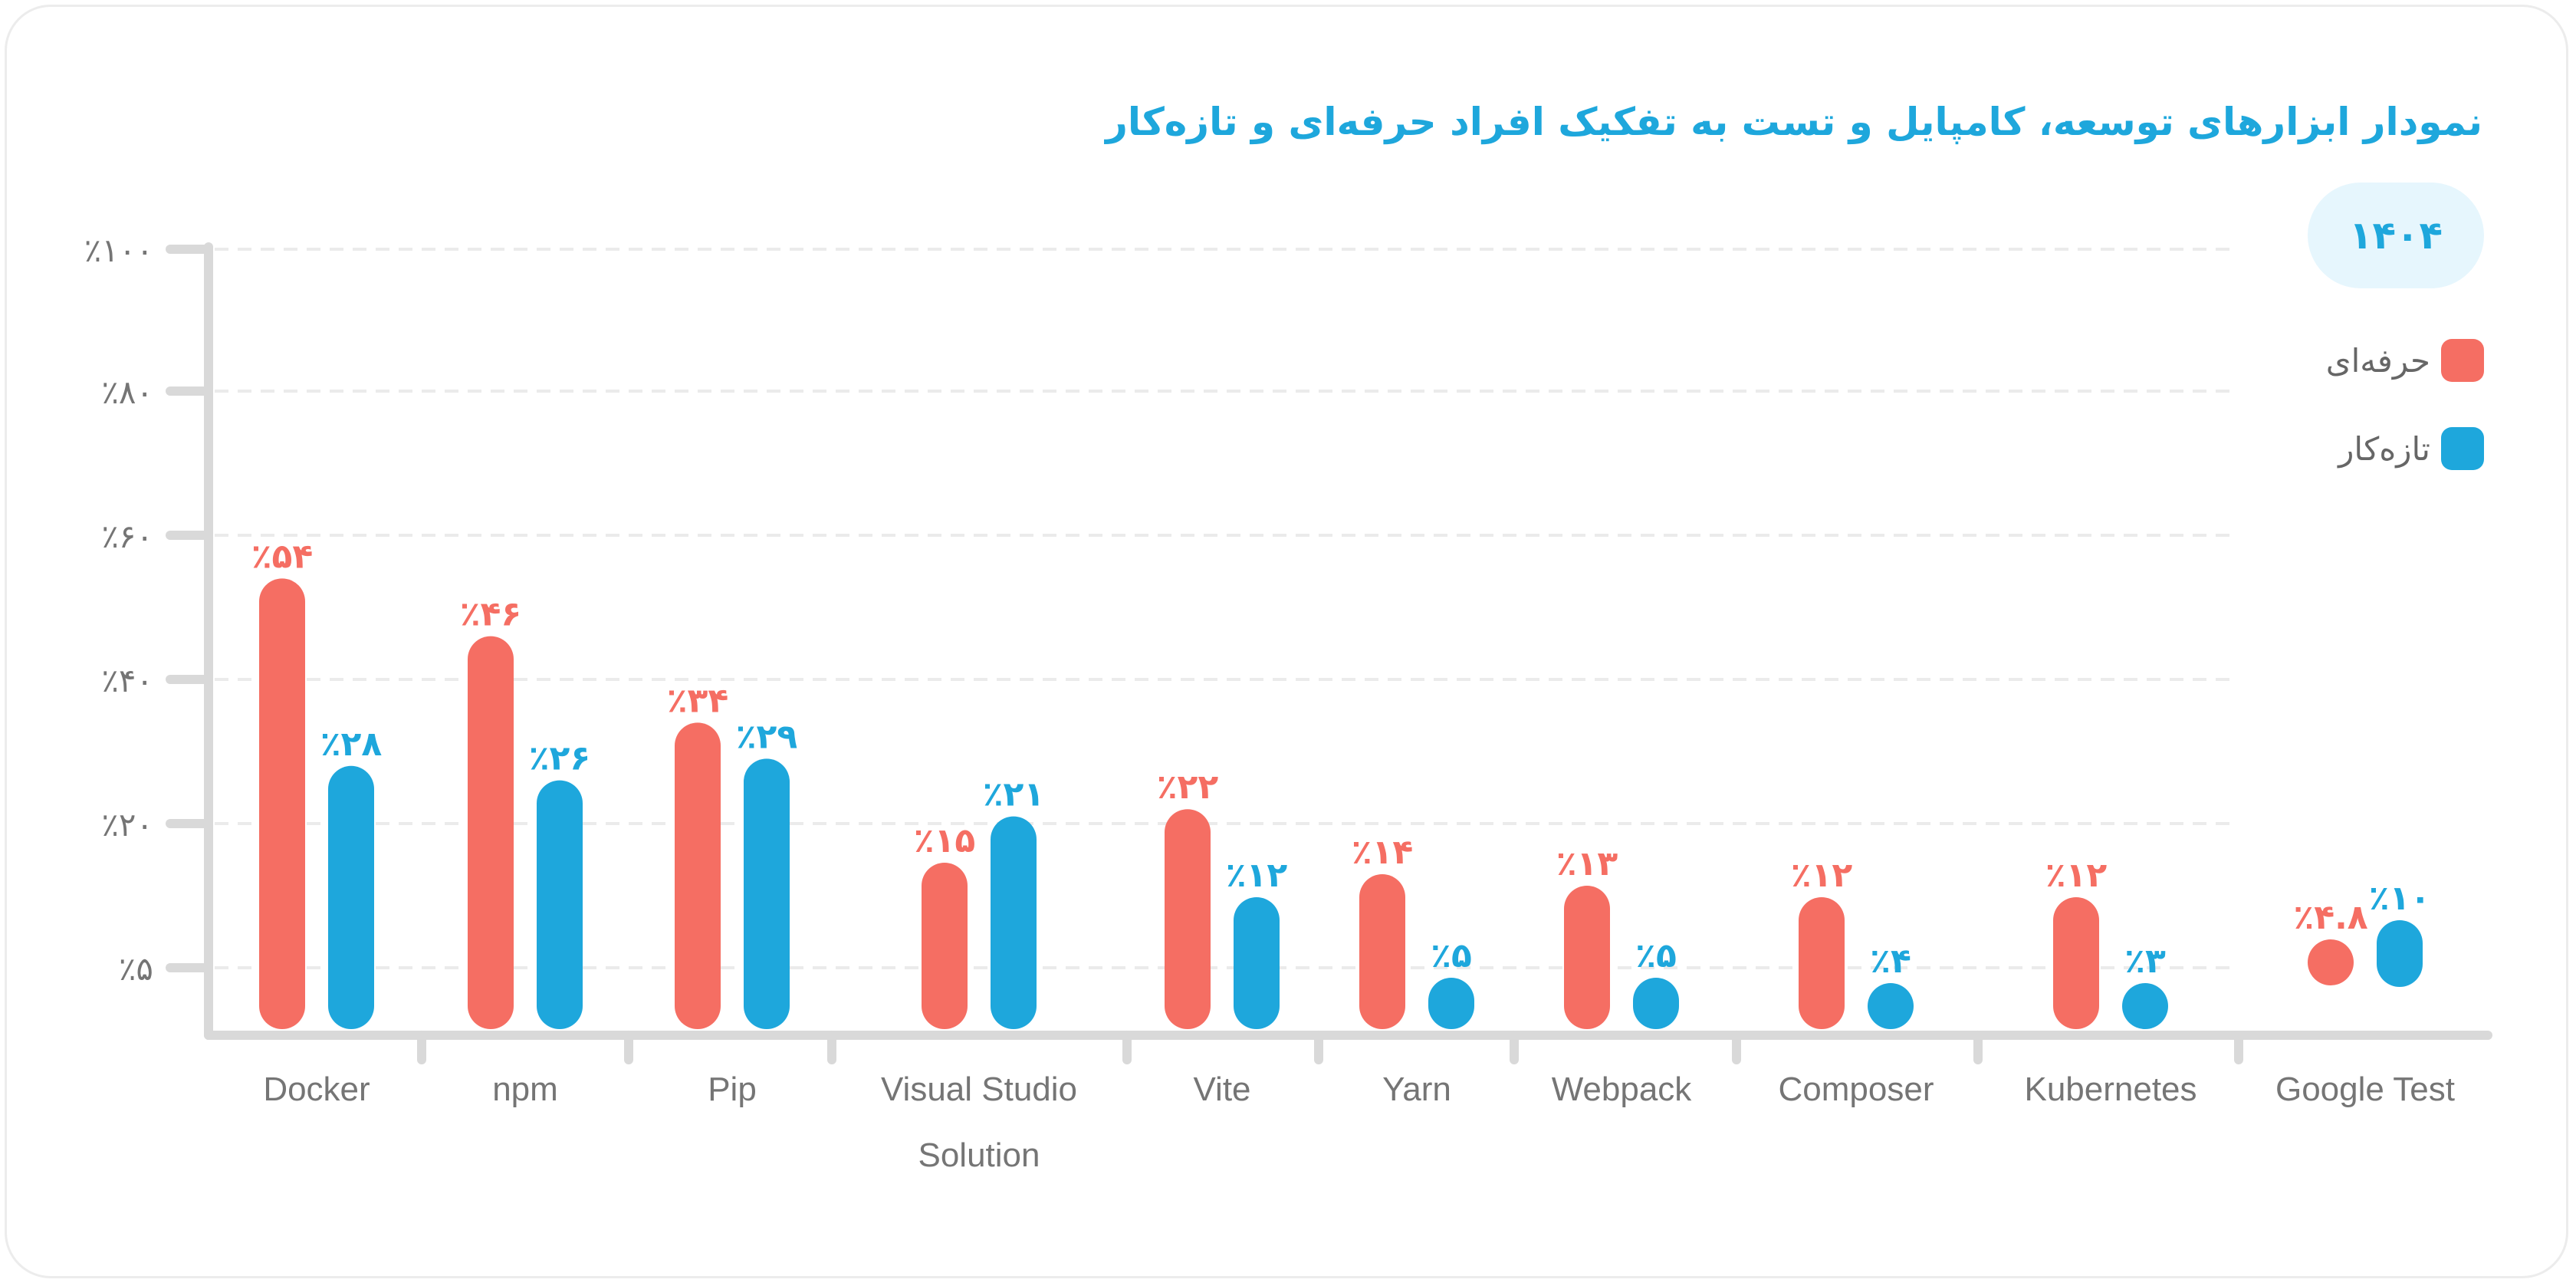 This screenshot has width=2576, height=1286. Describe the element at coordinates (979, 1089) in the screenshot. I see `x-tick-label: Visual Studio` at that location.